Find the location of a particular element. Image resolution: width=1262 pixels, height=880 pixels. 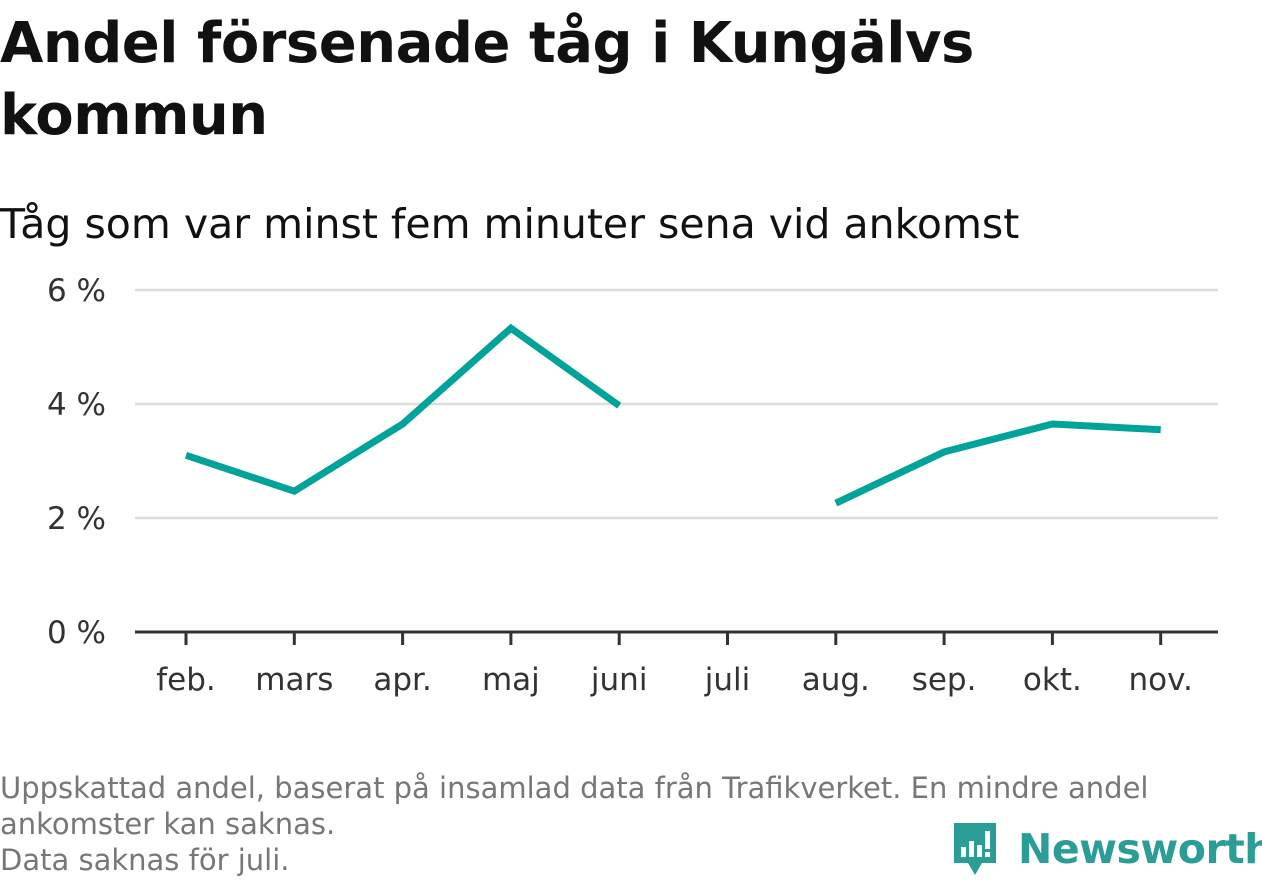

x-axis is located at coordinates (676, 637).